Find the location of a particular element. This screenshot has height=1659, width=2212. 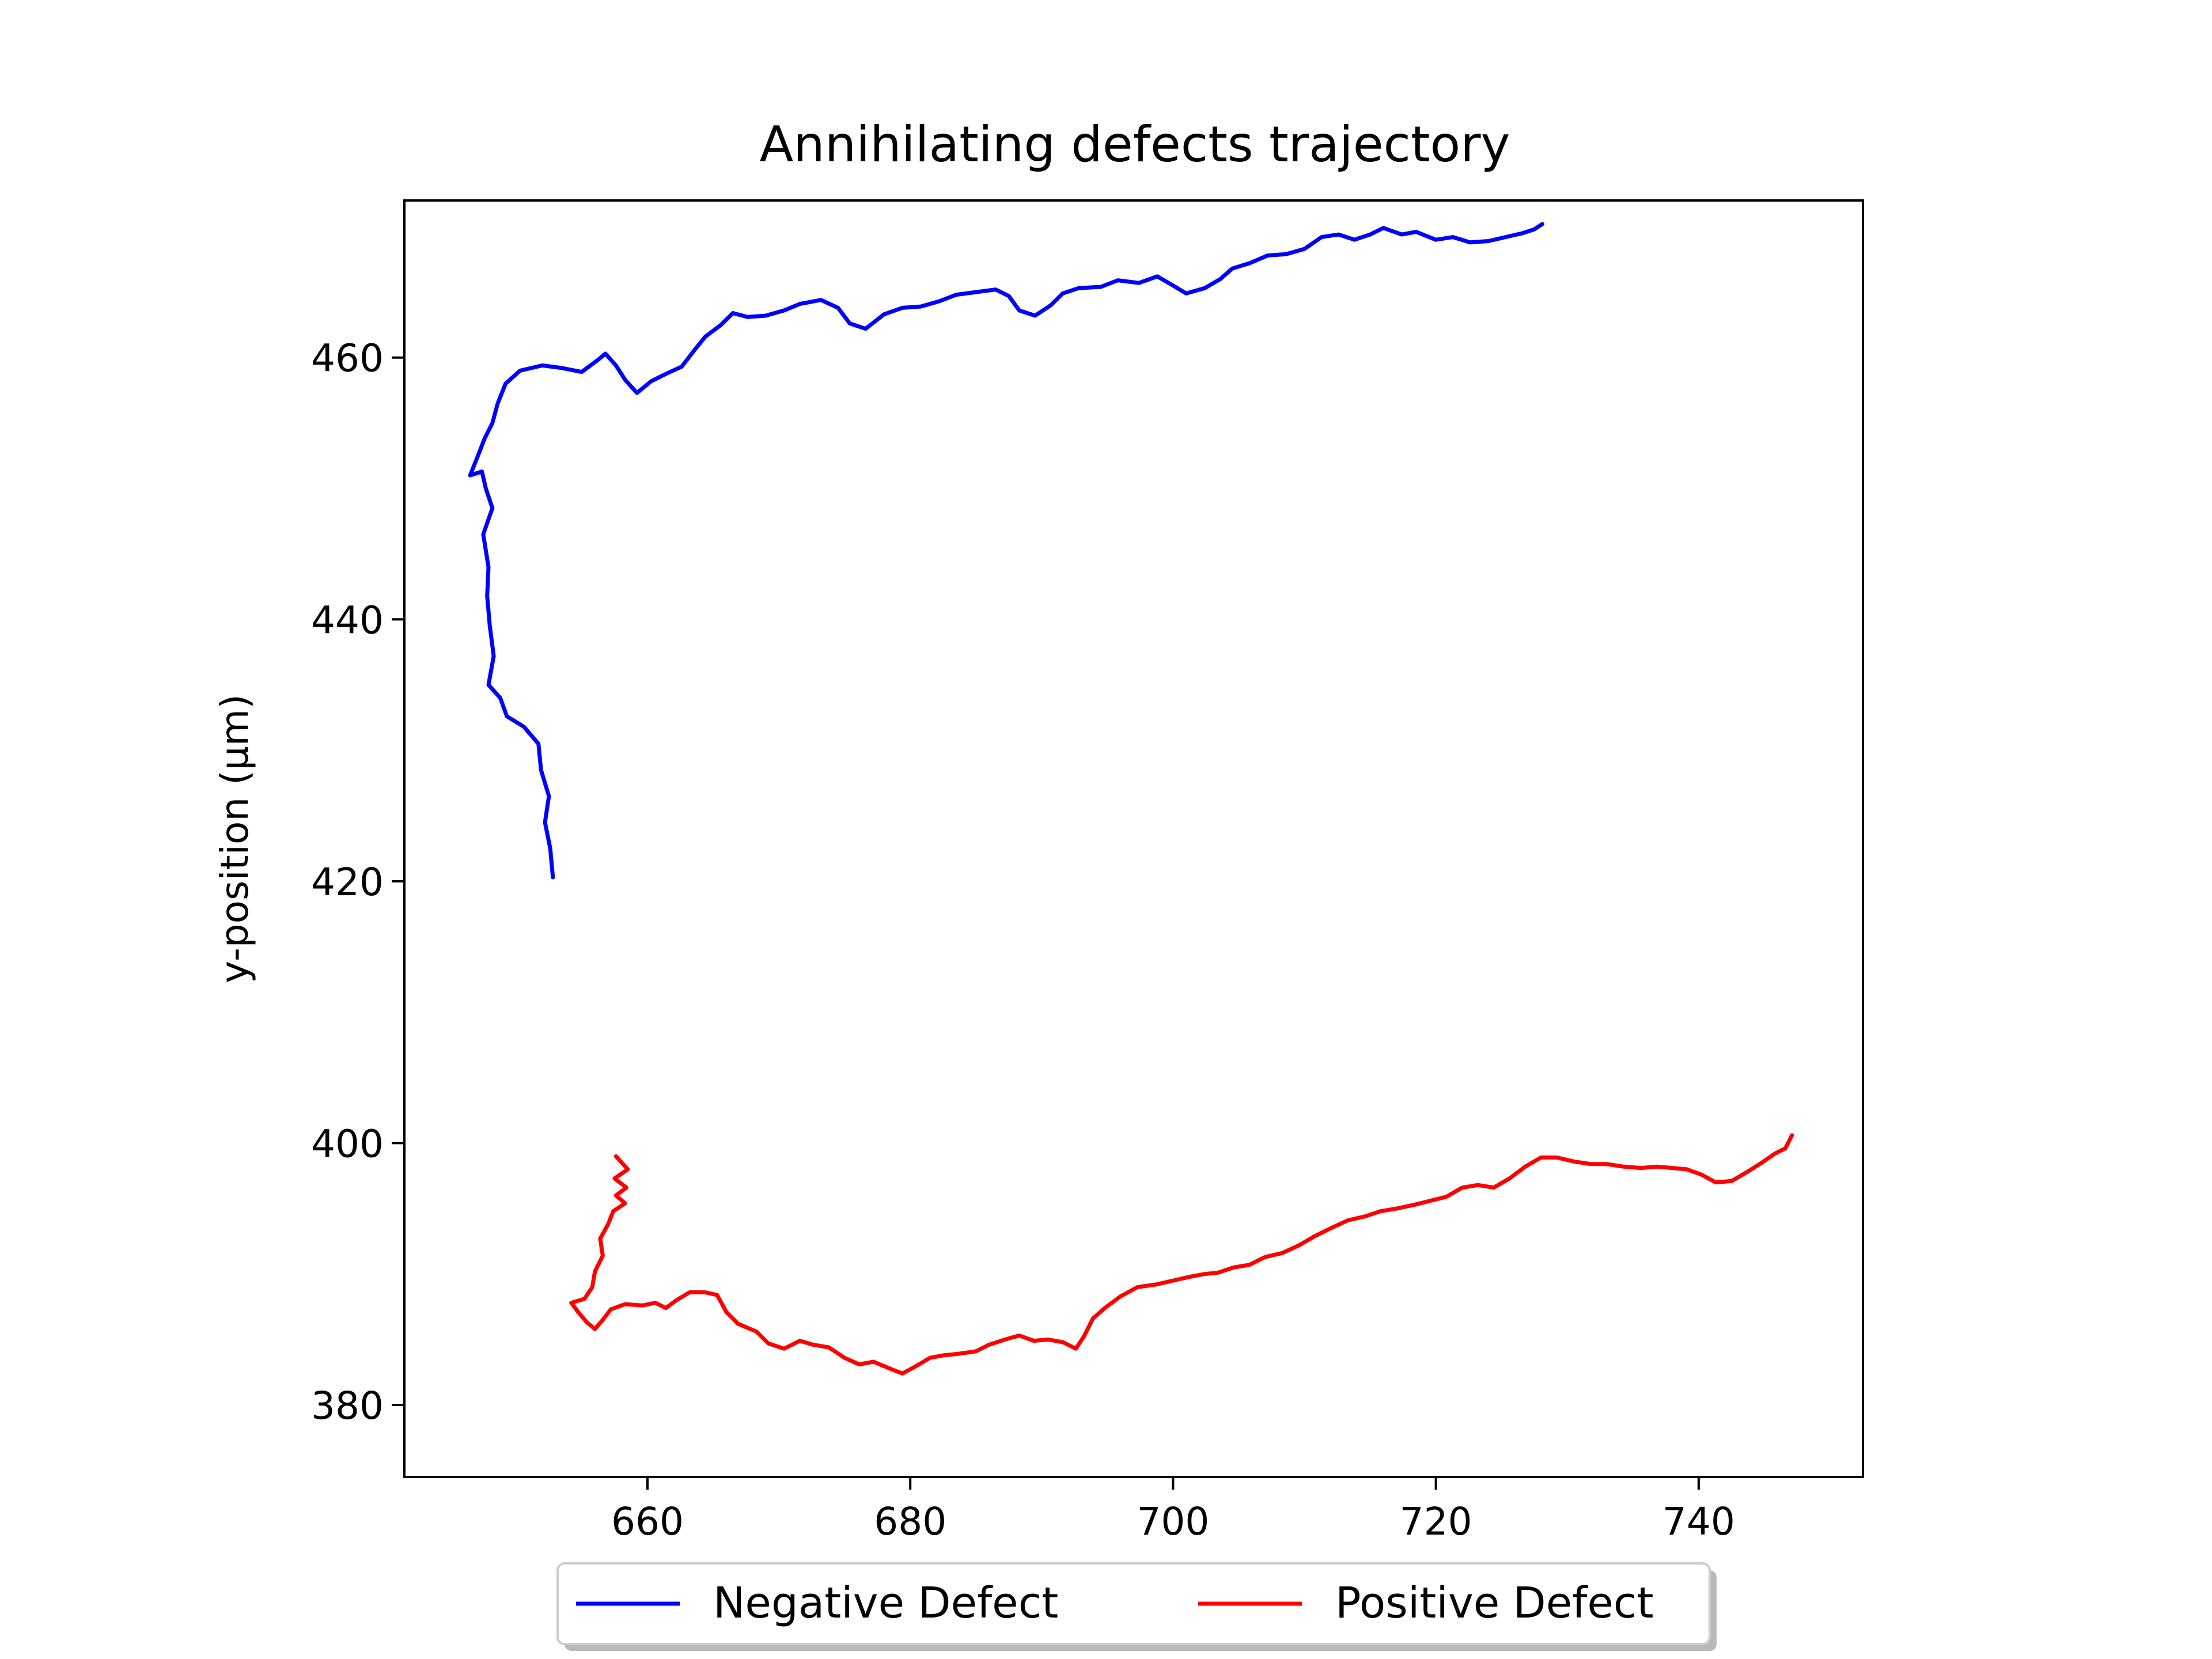

x-tick-label: 660 is located at coordinates (647, 1521).